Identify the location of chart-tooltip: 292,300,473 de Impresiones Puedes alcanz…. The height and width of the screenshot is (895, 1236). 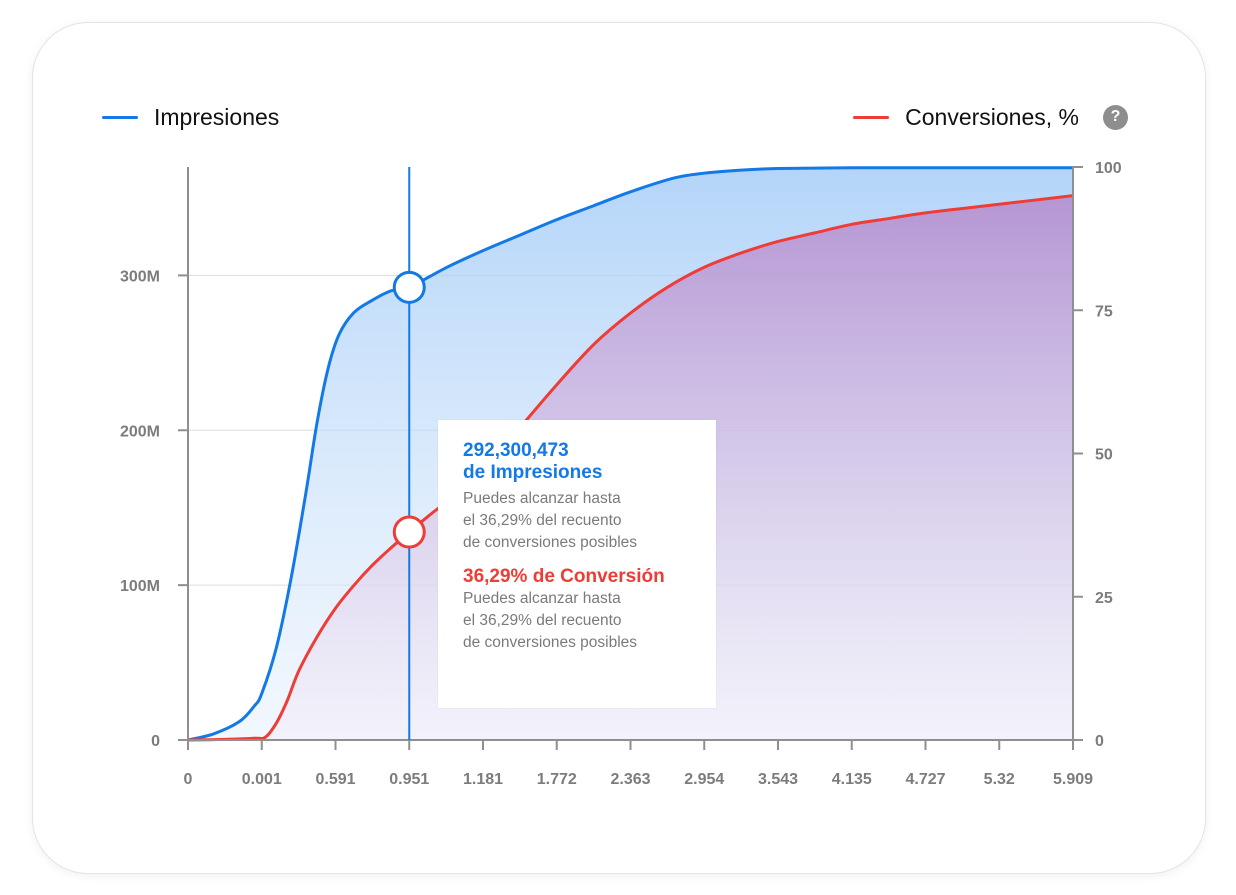
(577, 564).